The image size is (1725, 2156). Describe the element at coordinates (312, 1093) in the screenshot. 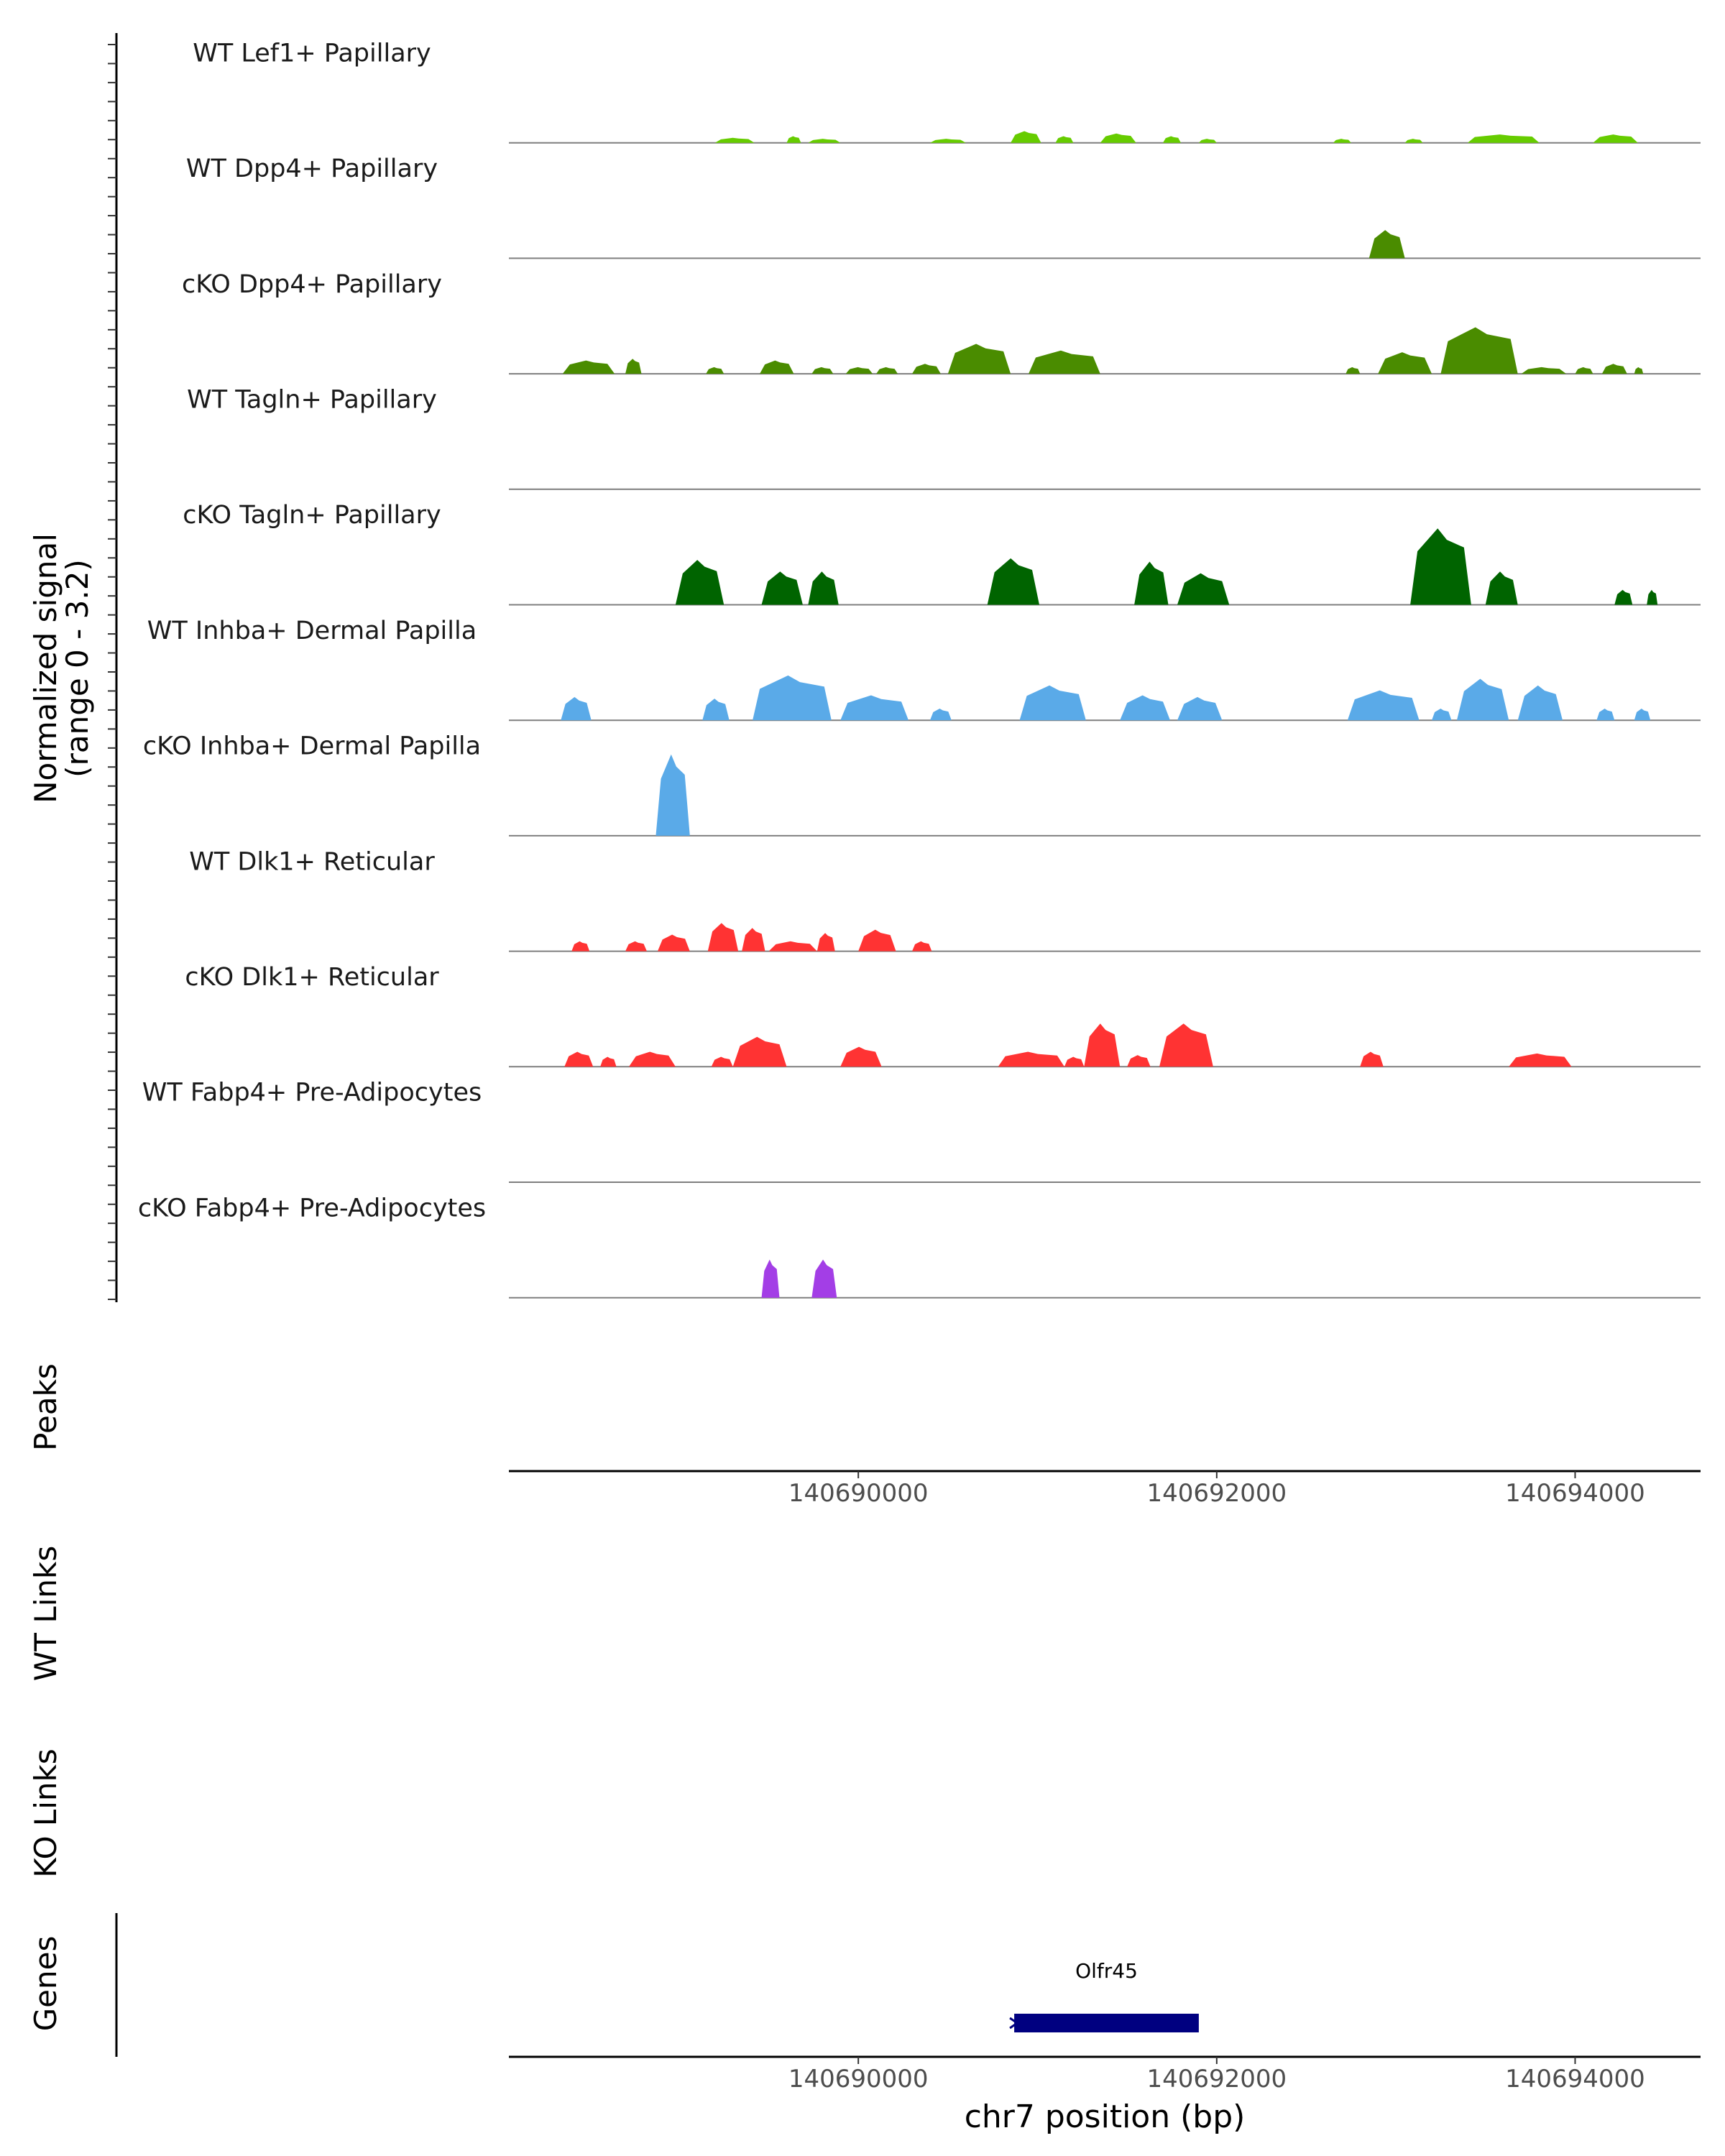

I see `track-label: WT Fabp4+ Pre-Adipocytes` at that location.